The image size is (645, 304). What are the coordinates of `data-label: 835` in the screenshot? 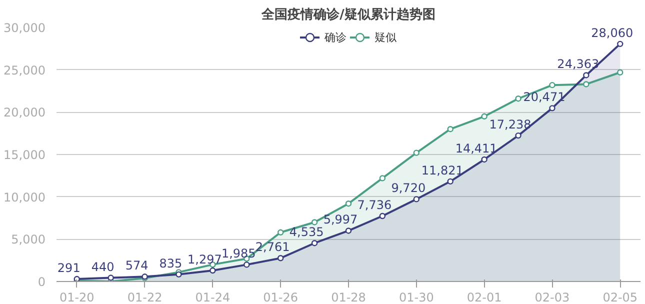 It's located at (170, 263).